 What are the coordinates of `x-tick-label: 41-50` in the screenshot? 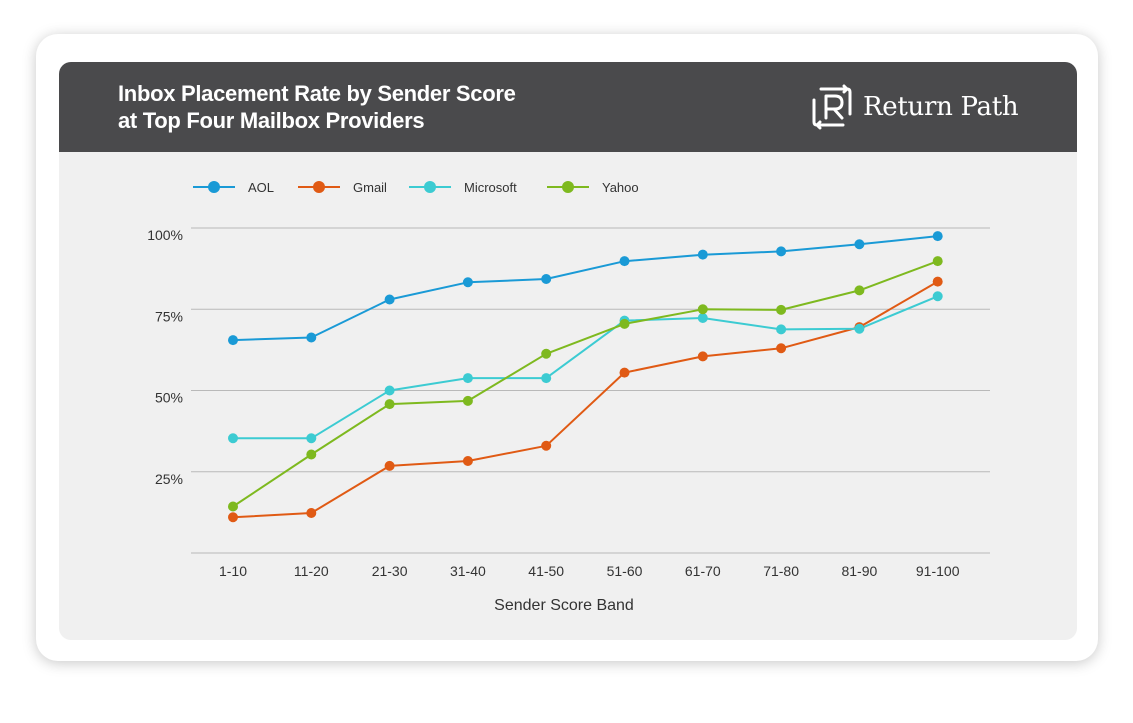 It's located at (546, 571).